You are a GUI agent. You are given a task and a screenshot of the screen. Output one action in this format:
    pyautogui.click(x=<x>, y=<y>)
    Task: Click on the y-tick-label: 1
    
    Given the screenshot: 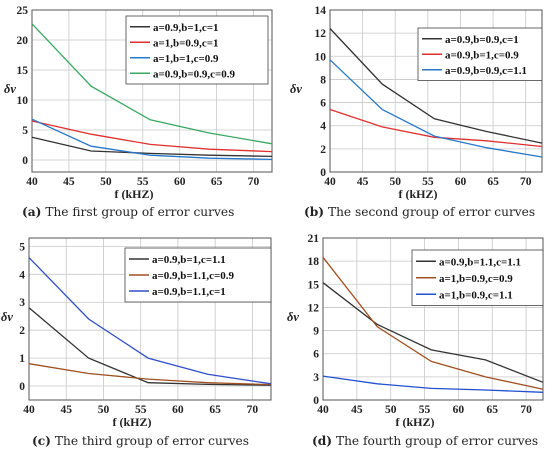 What is the action you would take?
    pyautogui.click(x=22, y=359)
    